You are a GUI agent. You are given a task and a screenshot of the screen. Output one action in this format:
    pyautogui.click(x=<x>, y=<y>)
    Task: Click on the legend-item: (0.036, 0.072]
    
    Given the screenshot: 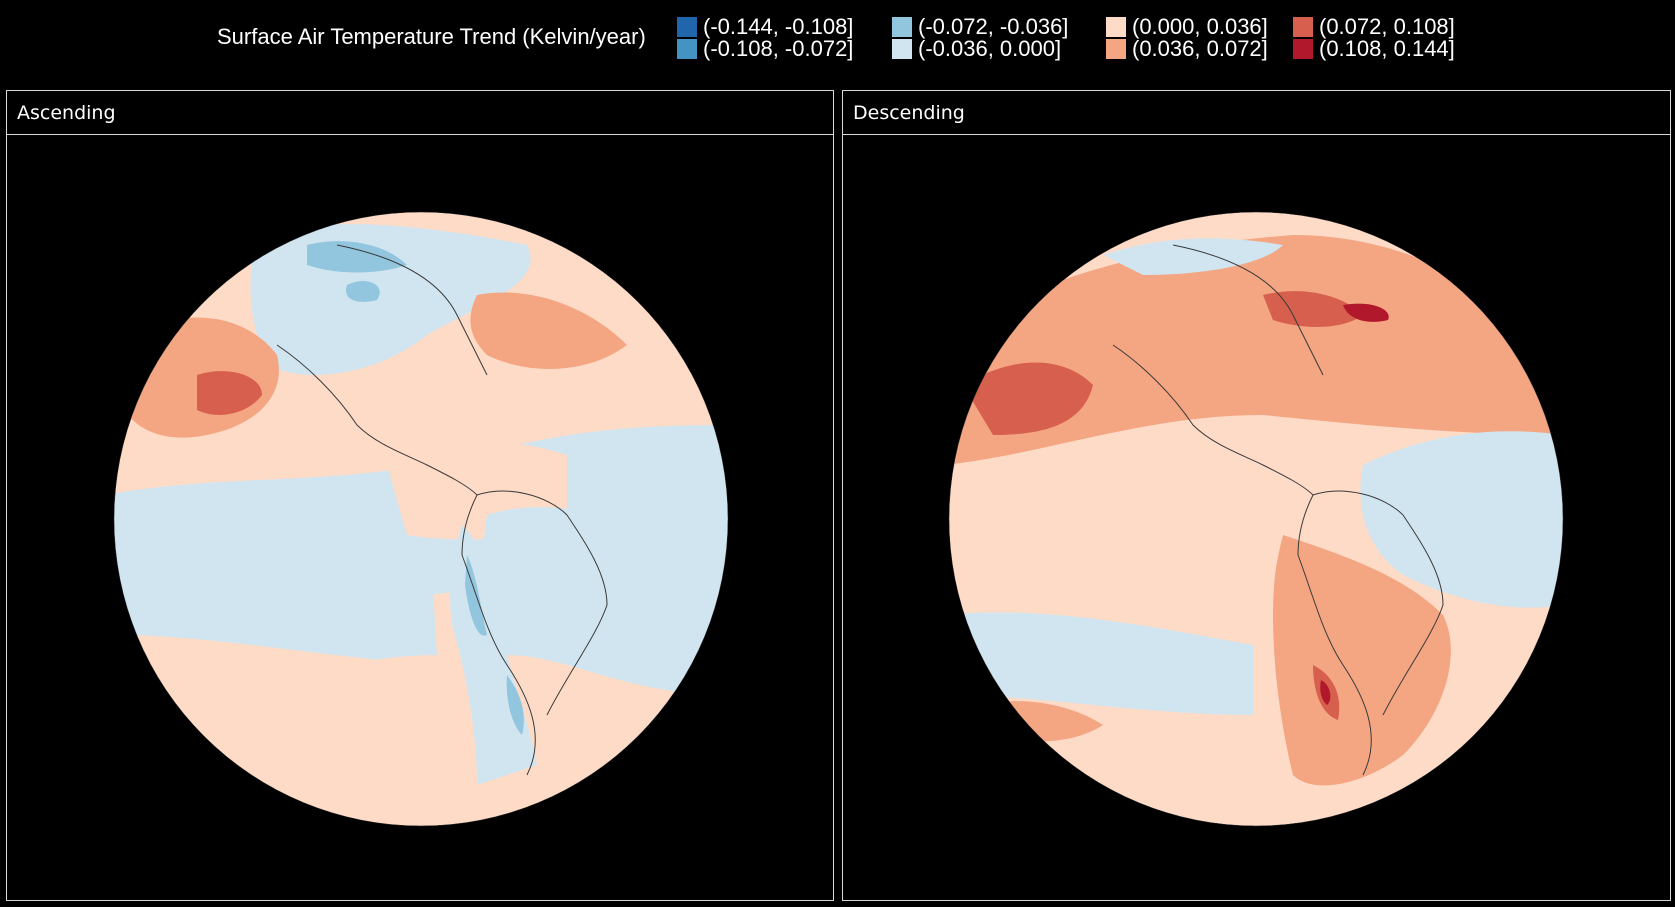 What is the action you would take?
    pyautogui.click(x=1187, y=49)
    